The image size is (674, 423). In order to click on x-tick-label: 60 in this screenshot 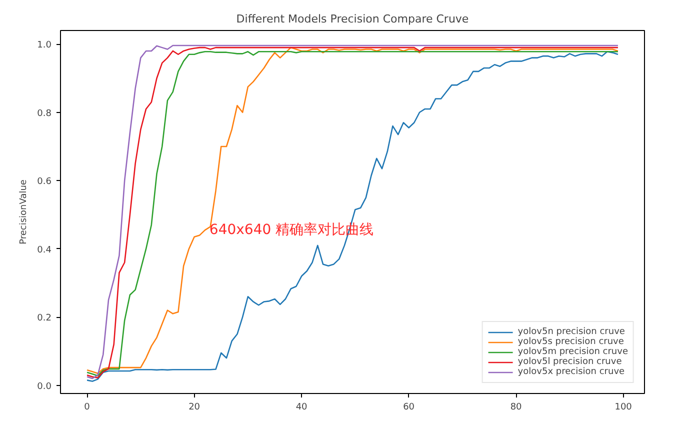, I will do `click(409, 407)`.